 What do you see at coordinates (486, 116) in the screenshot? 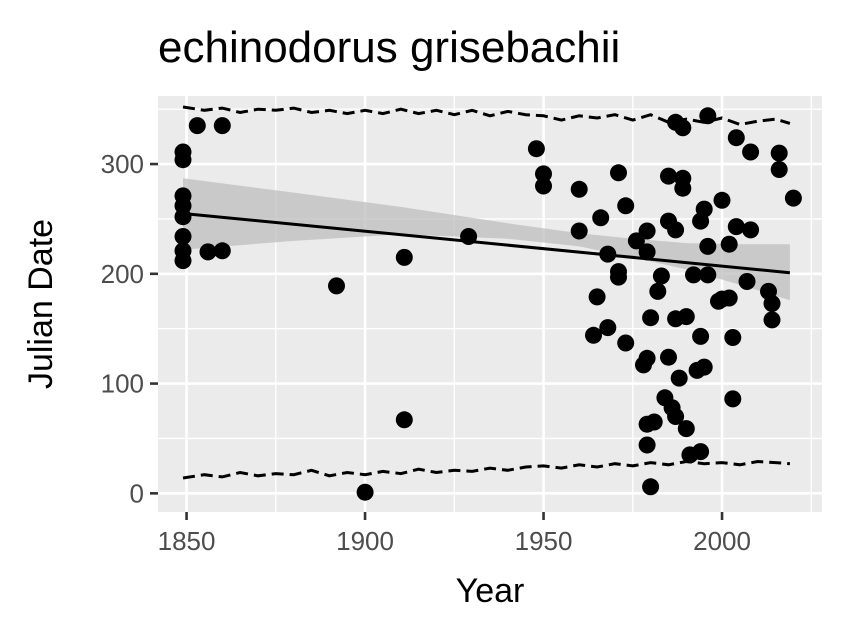
I see `upper-dashed-line` at bounding box center [486, 116].